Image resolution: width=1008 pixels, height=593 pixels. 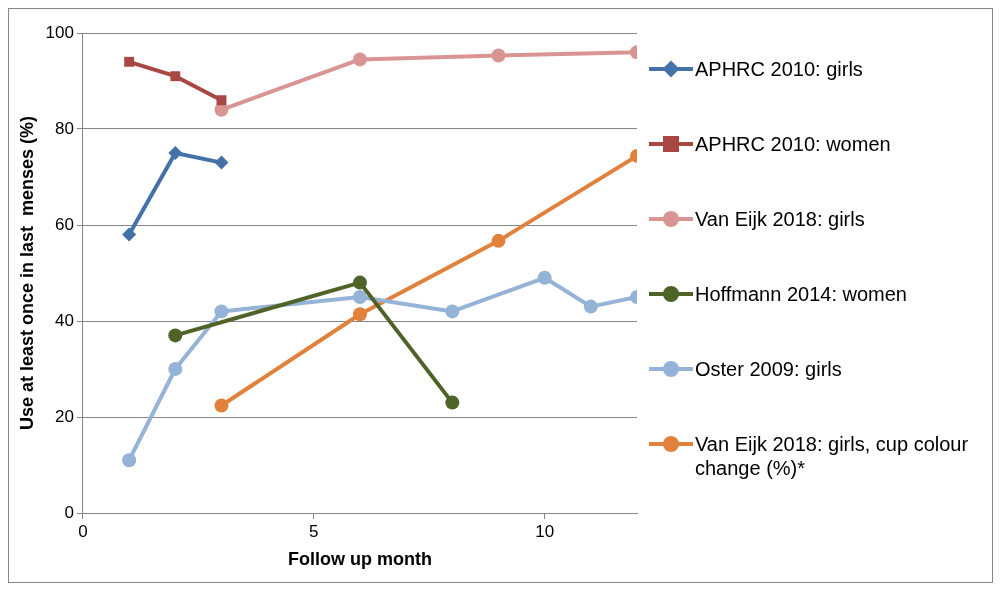 What do you see at coordinates (83, 531) in the screenshot?
I see `x-tick-label: 0` at bounding box center [83, 531].